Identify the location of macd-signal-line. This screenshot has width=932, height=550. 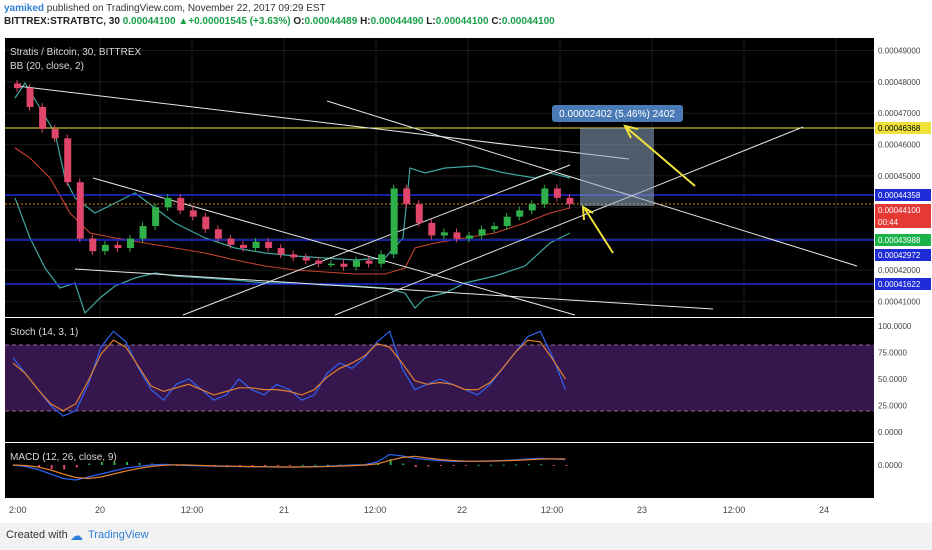
(289, 467).